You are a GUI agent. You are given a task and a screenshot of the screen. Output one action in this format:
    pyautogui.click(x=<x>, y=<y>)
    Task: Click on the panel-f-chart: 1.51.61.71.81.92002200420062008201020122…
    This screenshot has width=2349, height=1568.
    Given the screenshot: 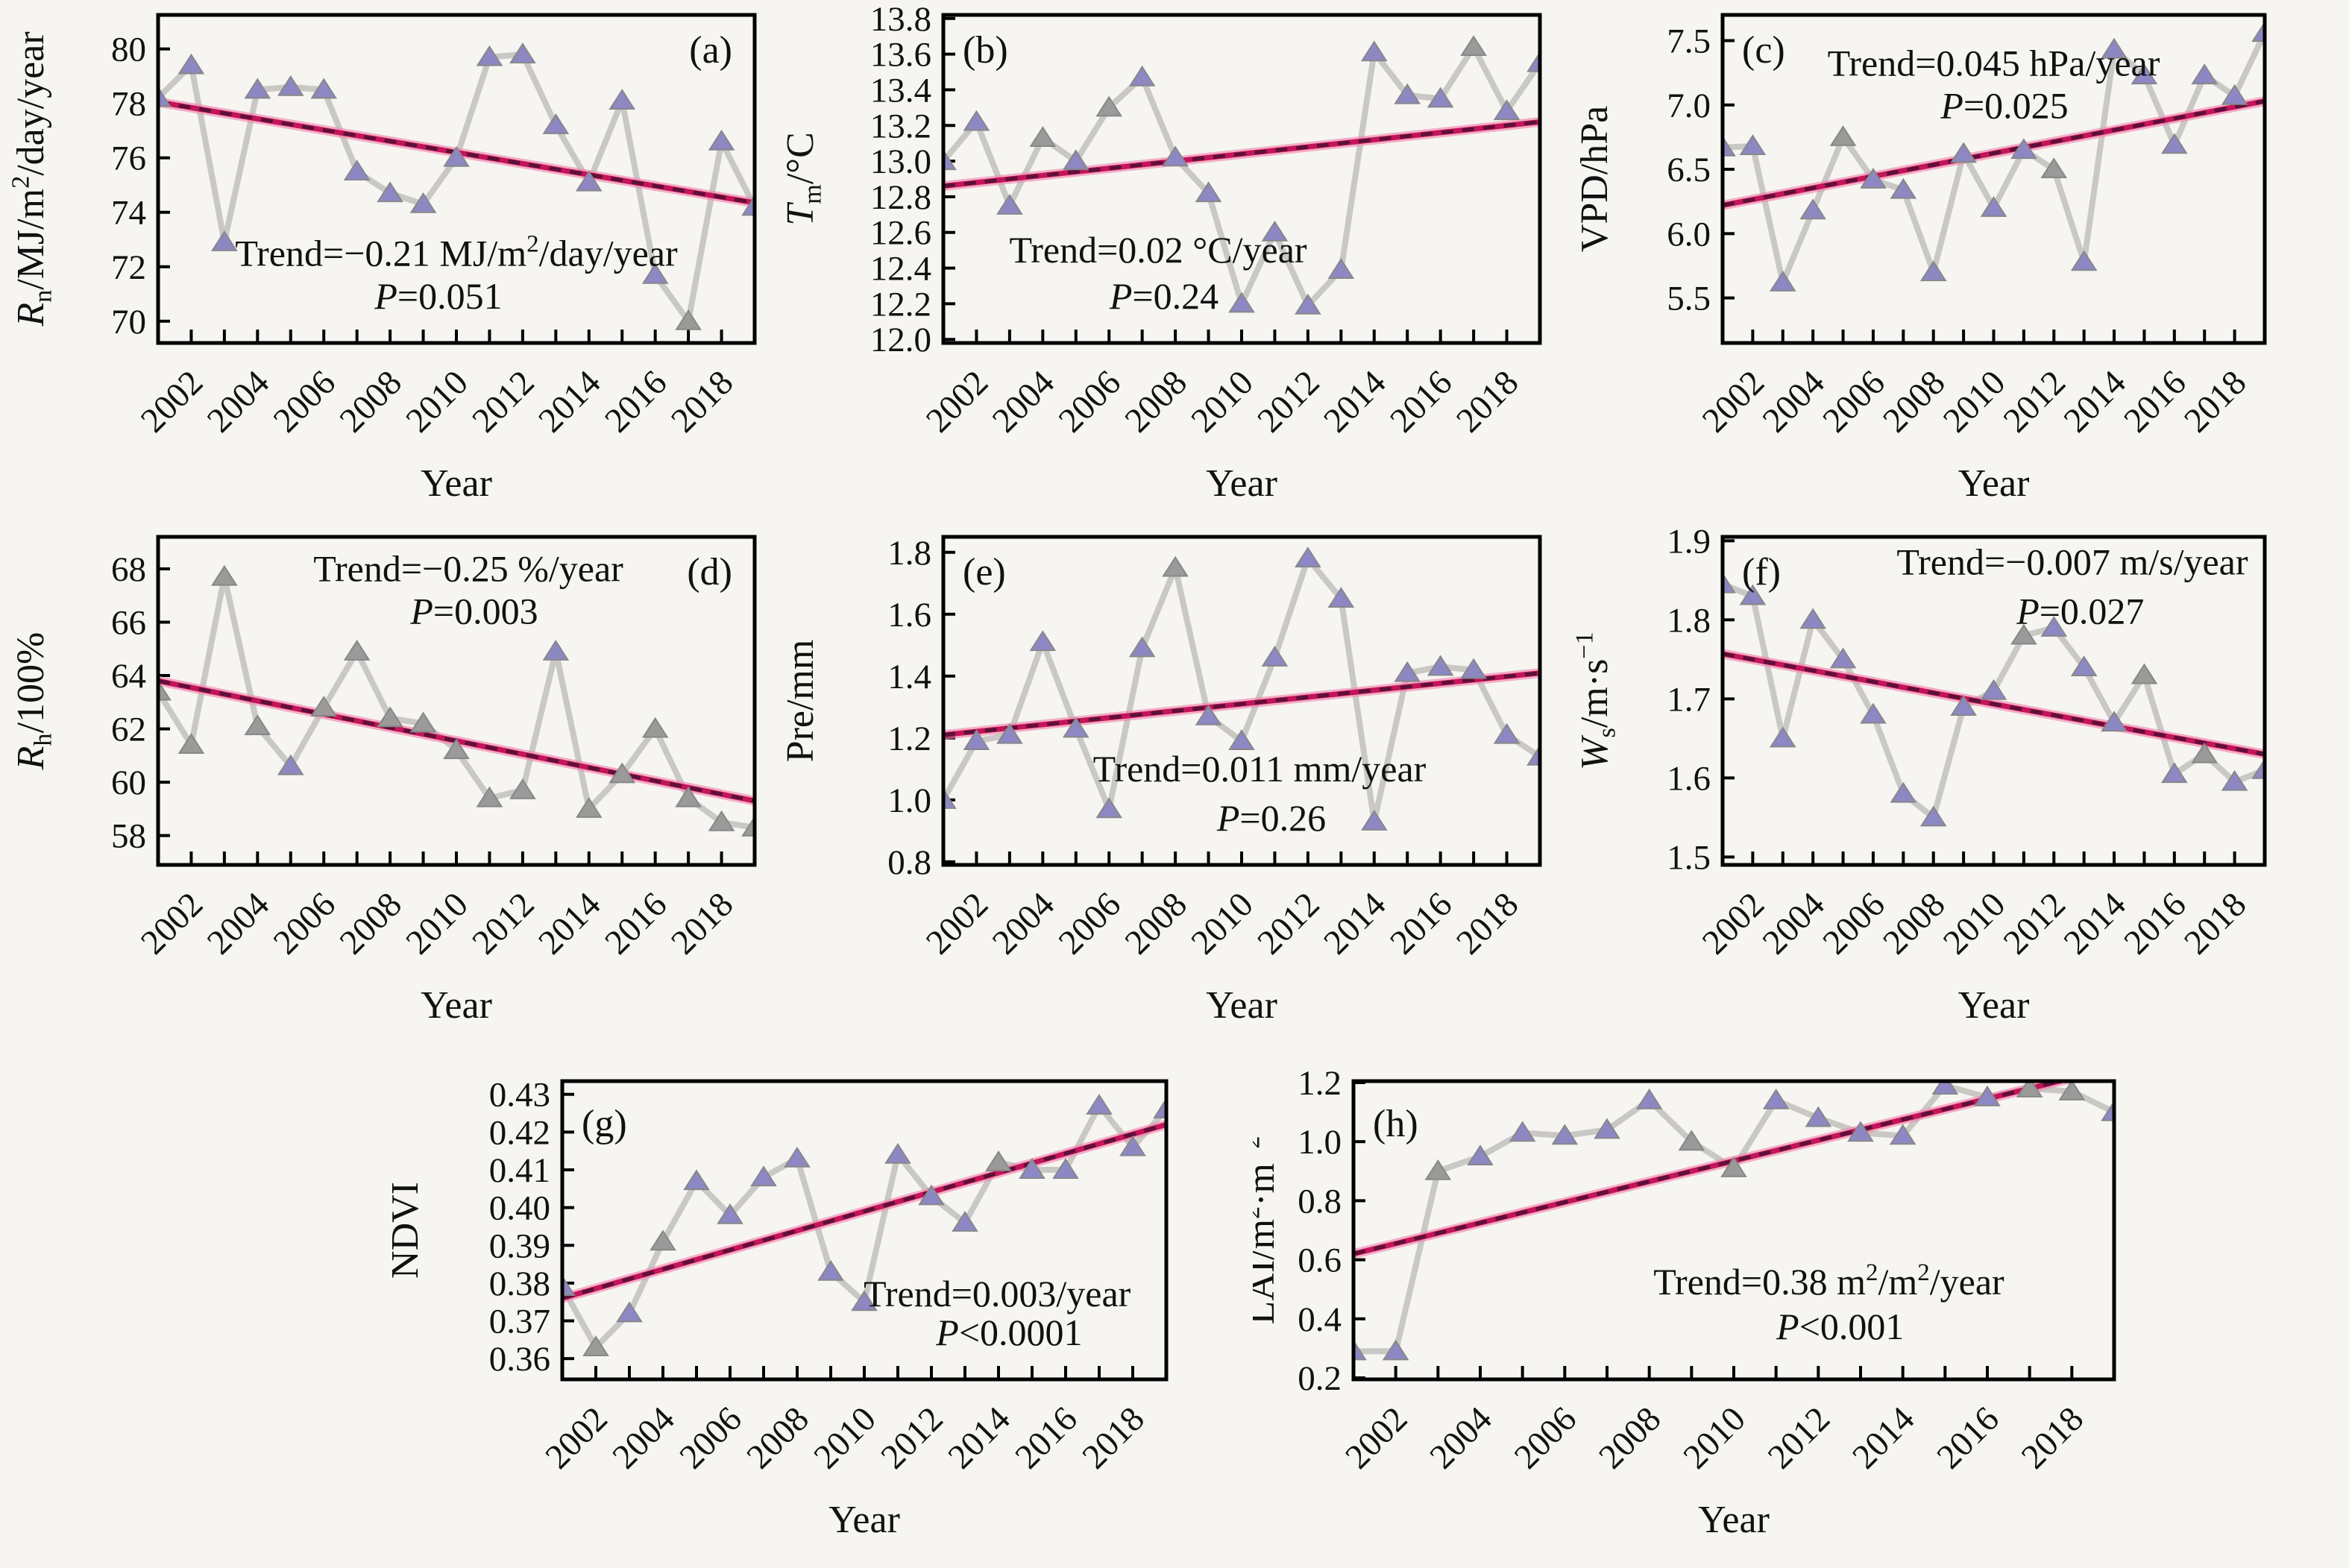 What is the action you would take?
    pyautogui.click(x=1918, y=774)
    